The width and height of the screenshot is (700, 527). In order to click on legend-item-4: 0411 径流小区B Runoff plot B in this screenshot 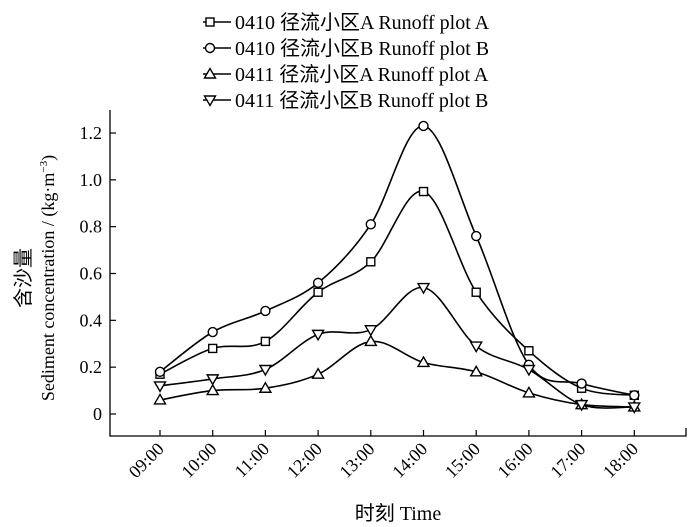, I will do `click(345, 100)`.